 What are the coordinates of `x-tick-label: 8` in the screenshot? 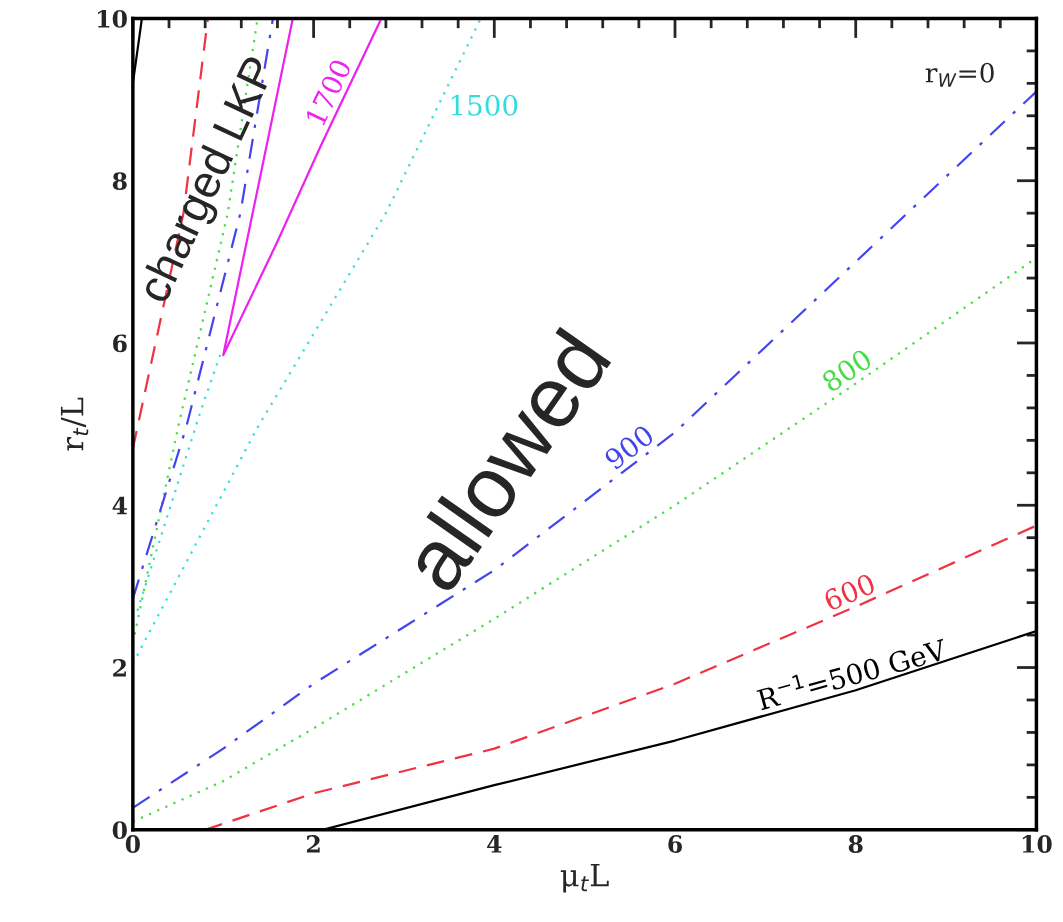 It's located at (855, 844).